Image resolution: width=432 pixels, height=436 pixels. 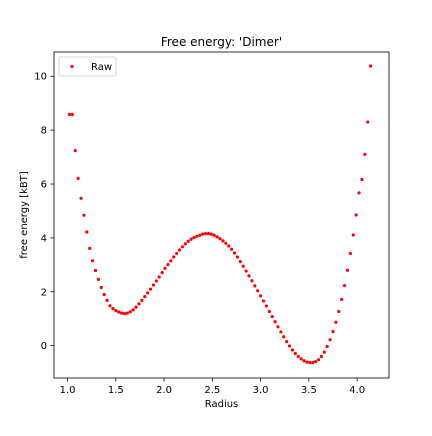 What do you see at coordinates (44, 292) in the screenshot?
I see `y-tick-label: 2` at bounding box center [44, 292].